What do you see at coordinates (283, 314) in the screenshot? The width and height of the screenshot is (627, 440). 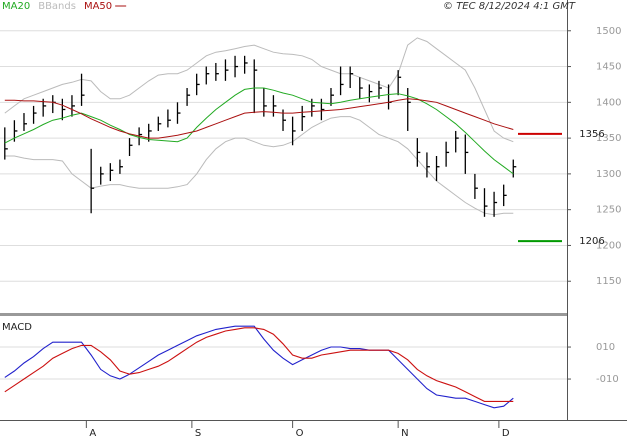 I see `panel-separator` at bounding box center [283, 314].